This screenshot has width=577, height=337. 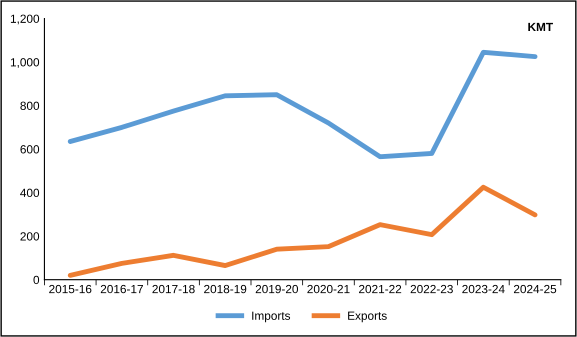 I want to click on y-tick-label: 800, so click(x=30, y=106).